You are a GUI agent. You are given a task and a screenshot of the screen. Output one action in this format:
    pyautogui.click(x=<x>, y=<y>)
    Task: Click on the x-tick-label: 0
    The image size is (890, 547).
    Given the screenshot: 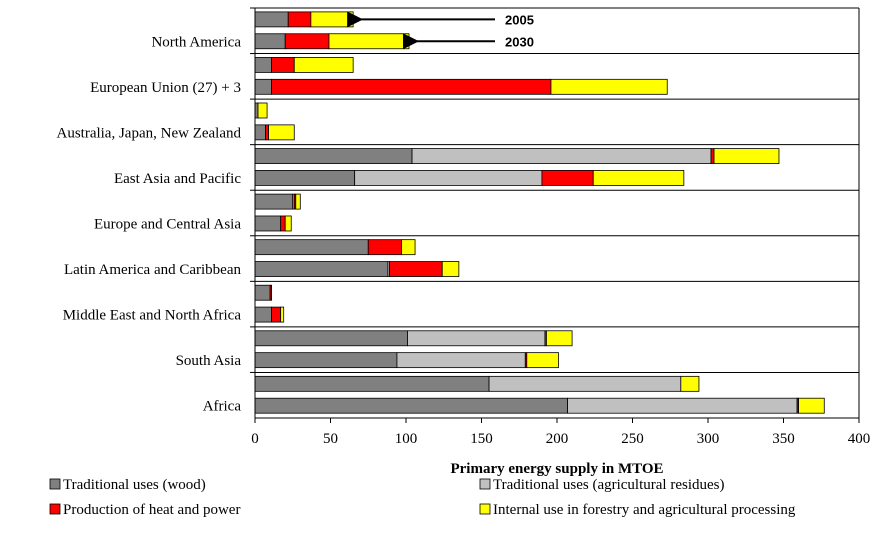 What is the action you would take?
    pyautogui.click(x=255, y=439)
    